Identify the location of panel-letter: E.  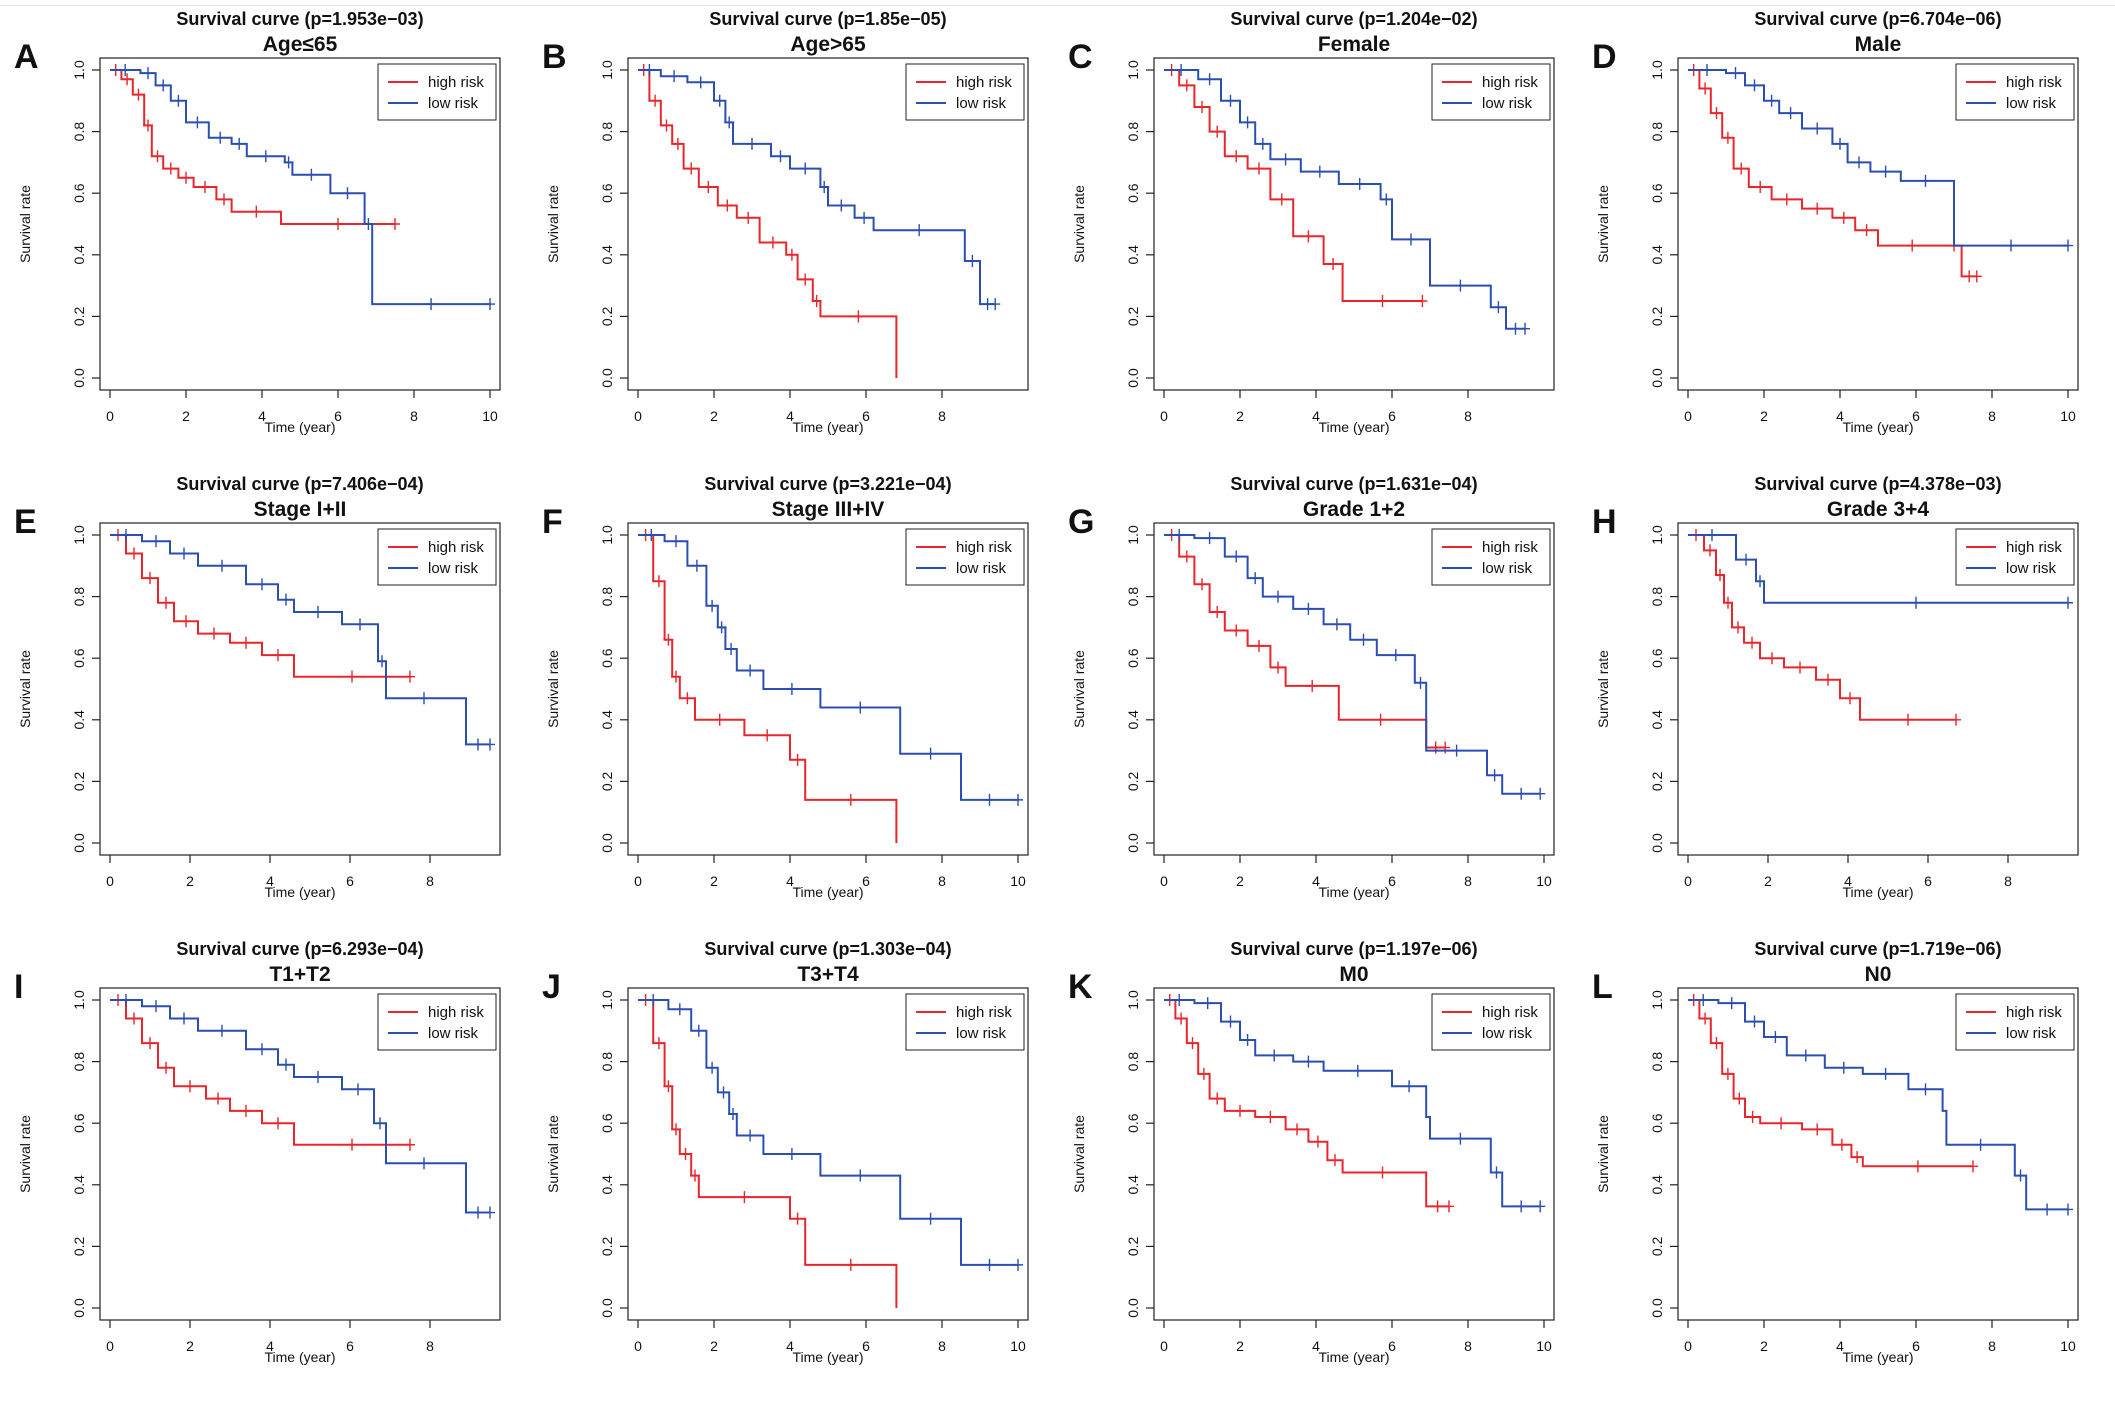
(25, 522).